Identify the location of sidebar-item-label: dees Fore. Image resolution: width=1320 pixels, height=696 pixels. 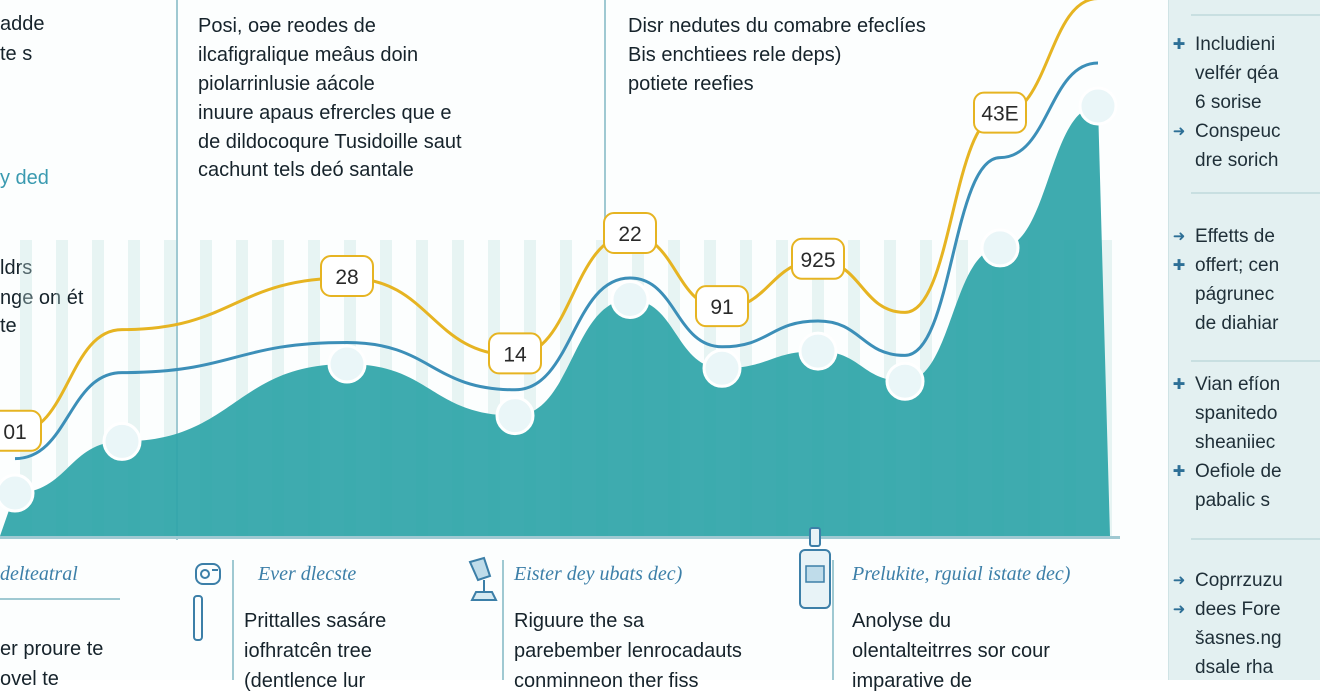
(1238, 609).